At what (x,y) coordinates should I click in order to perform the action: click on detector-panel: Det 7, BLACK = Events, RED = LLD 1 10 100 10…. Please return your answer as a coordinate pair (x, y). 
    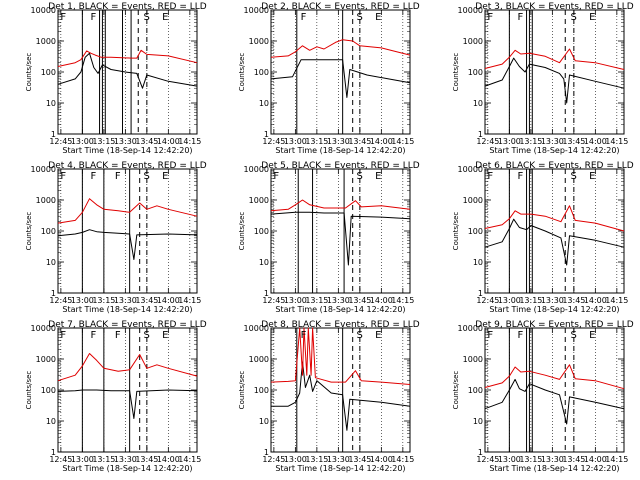
    Looking at the image, I should click on (116, 396).